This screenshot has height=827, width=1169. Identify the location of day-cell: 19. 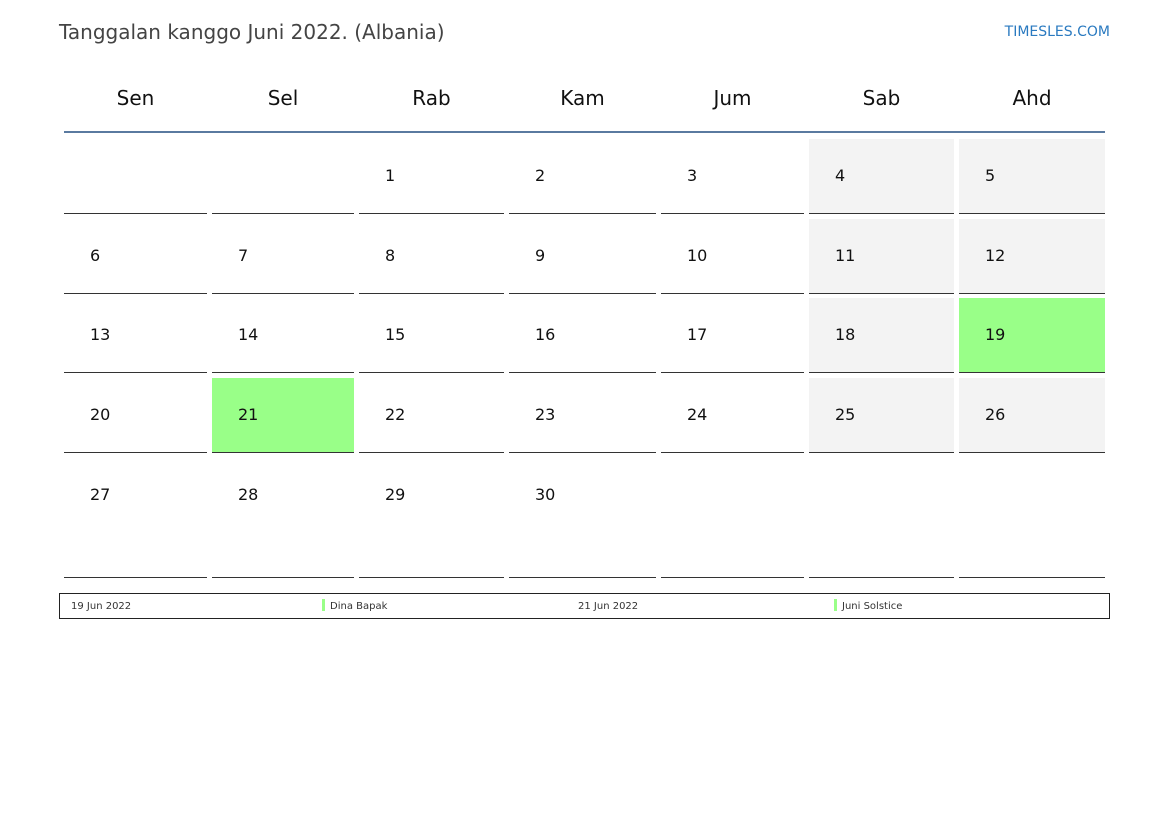
(1032, 335).